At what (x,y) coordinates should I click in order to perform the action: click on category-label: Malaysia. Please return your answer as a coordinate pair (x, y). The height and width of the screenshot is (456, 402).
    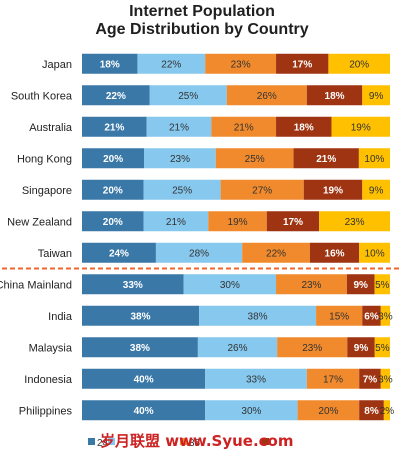
    Looking at the image, I should click on (51, 348).